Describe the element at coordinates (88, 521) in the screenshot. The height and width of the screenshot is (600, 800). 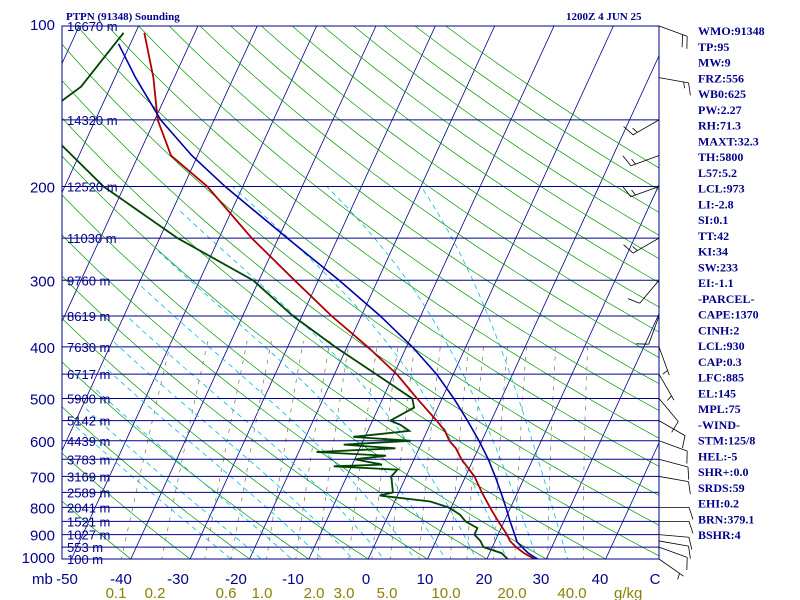
I see `height-label: 1521 m` at that location.